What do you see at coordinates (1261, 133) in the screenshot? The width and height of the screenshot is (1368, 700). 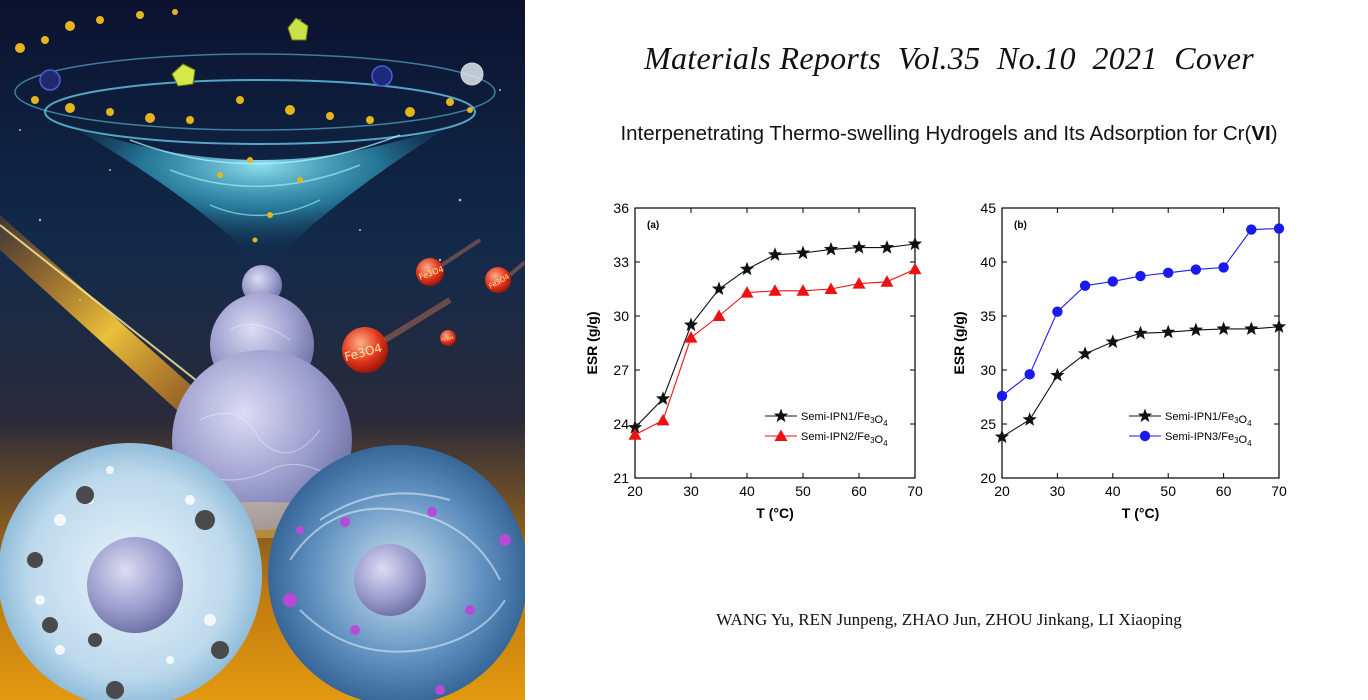 I see `article-title-roman: VI` at bounding box center [1261, 133].